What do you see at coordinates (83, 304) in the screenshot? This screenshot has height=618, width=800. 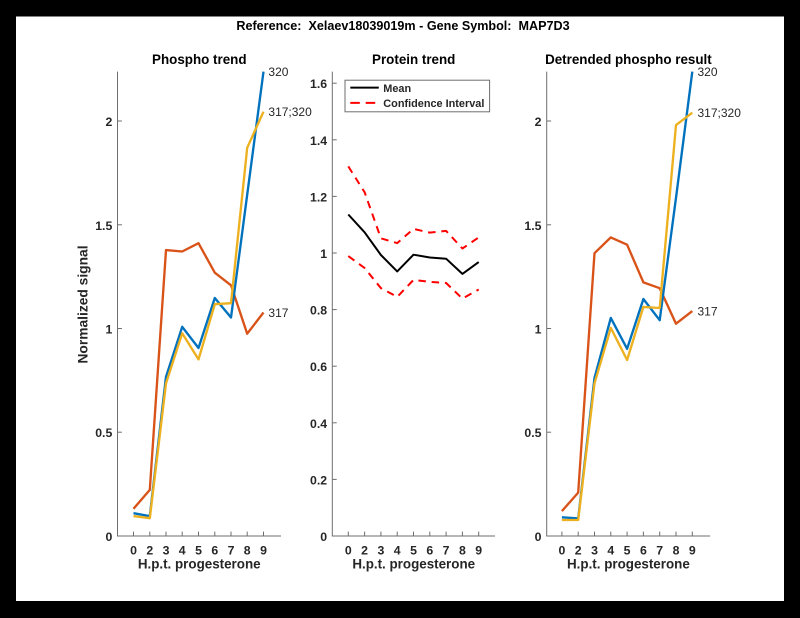 I see `svg-text: Normalized signal` at bounding box center [83, 304].